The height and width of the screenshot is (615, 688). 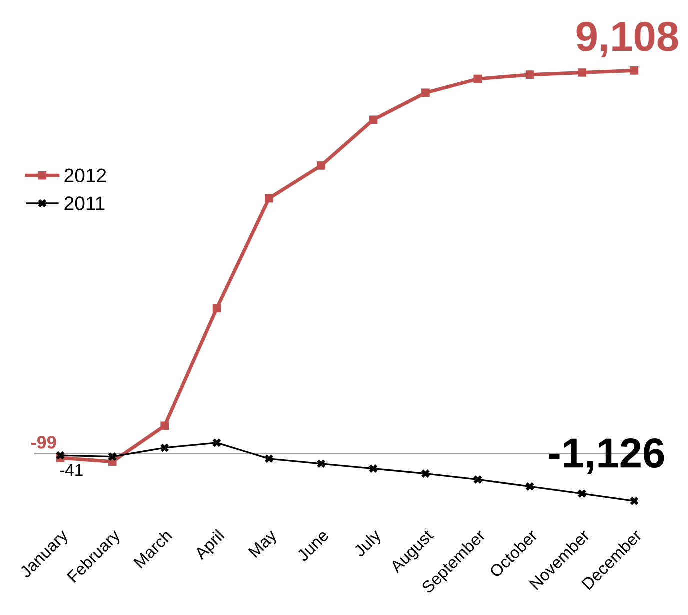 What do you see at coordinates (606, 456) in the screenshot?
I see `data-label: -1,126` at bounding box center [606, 456].